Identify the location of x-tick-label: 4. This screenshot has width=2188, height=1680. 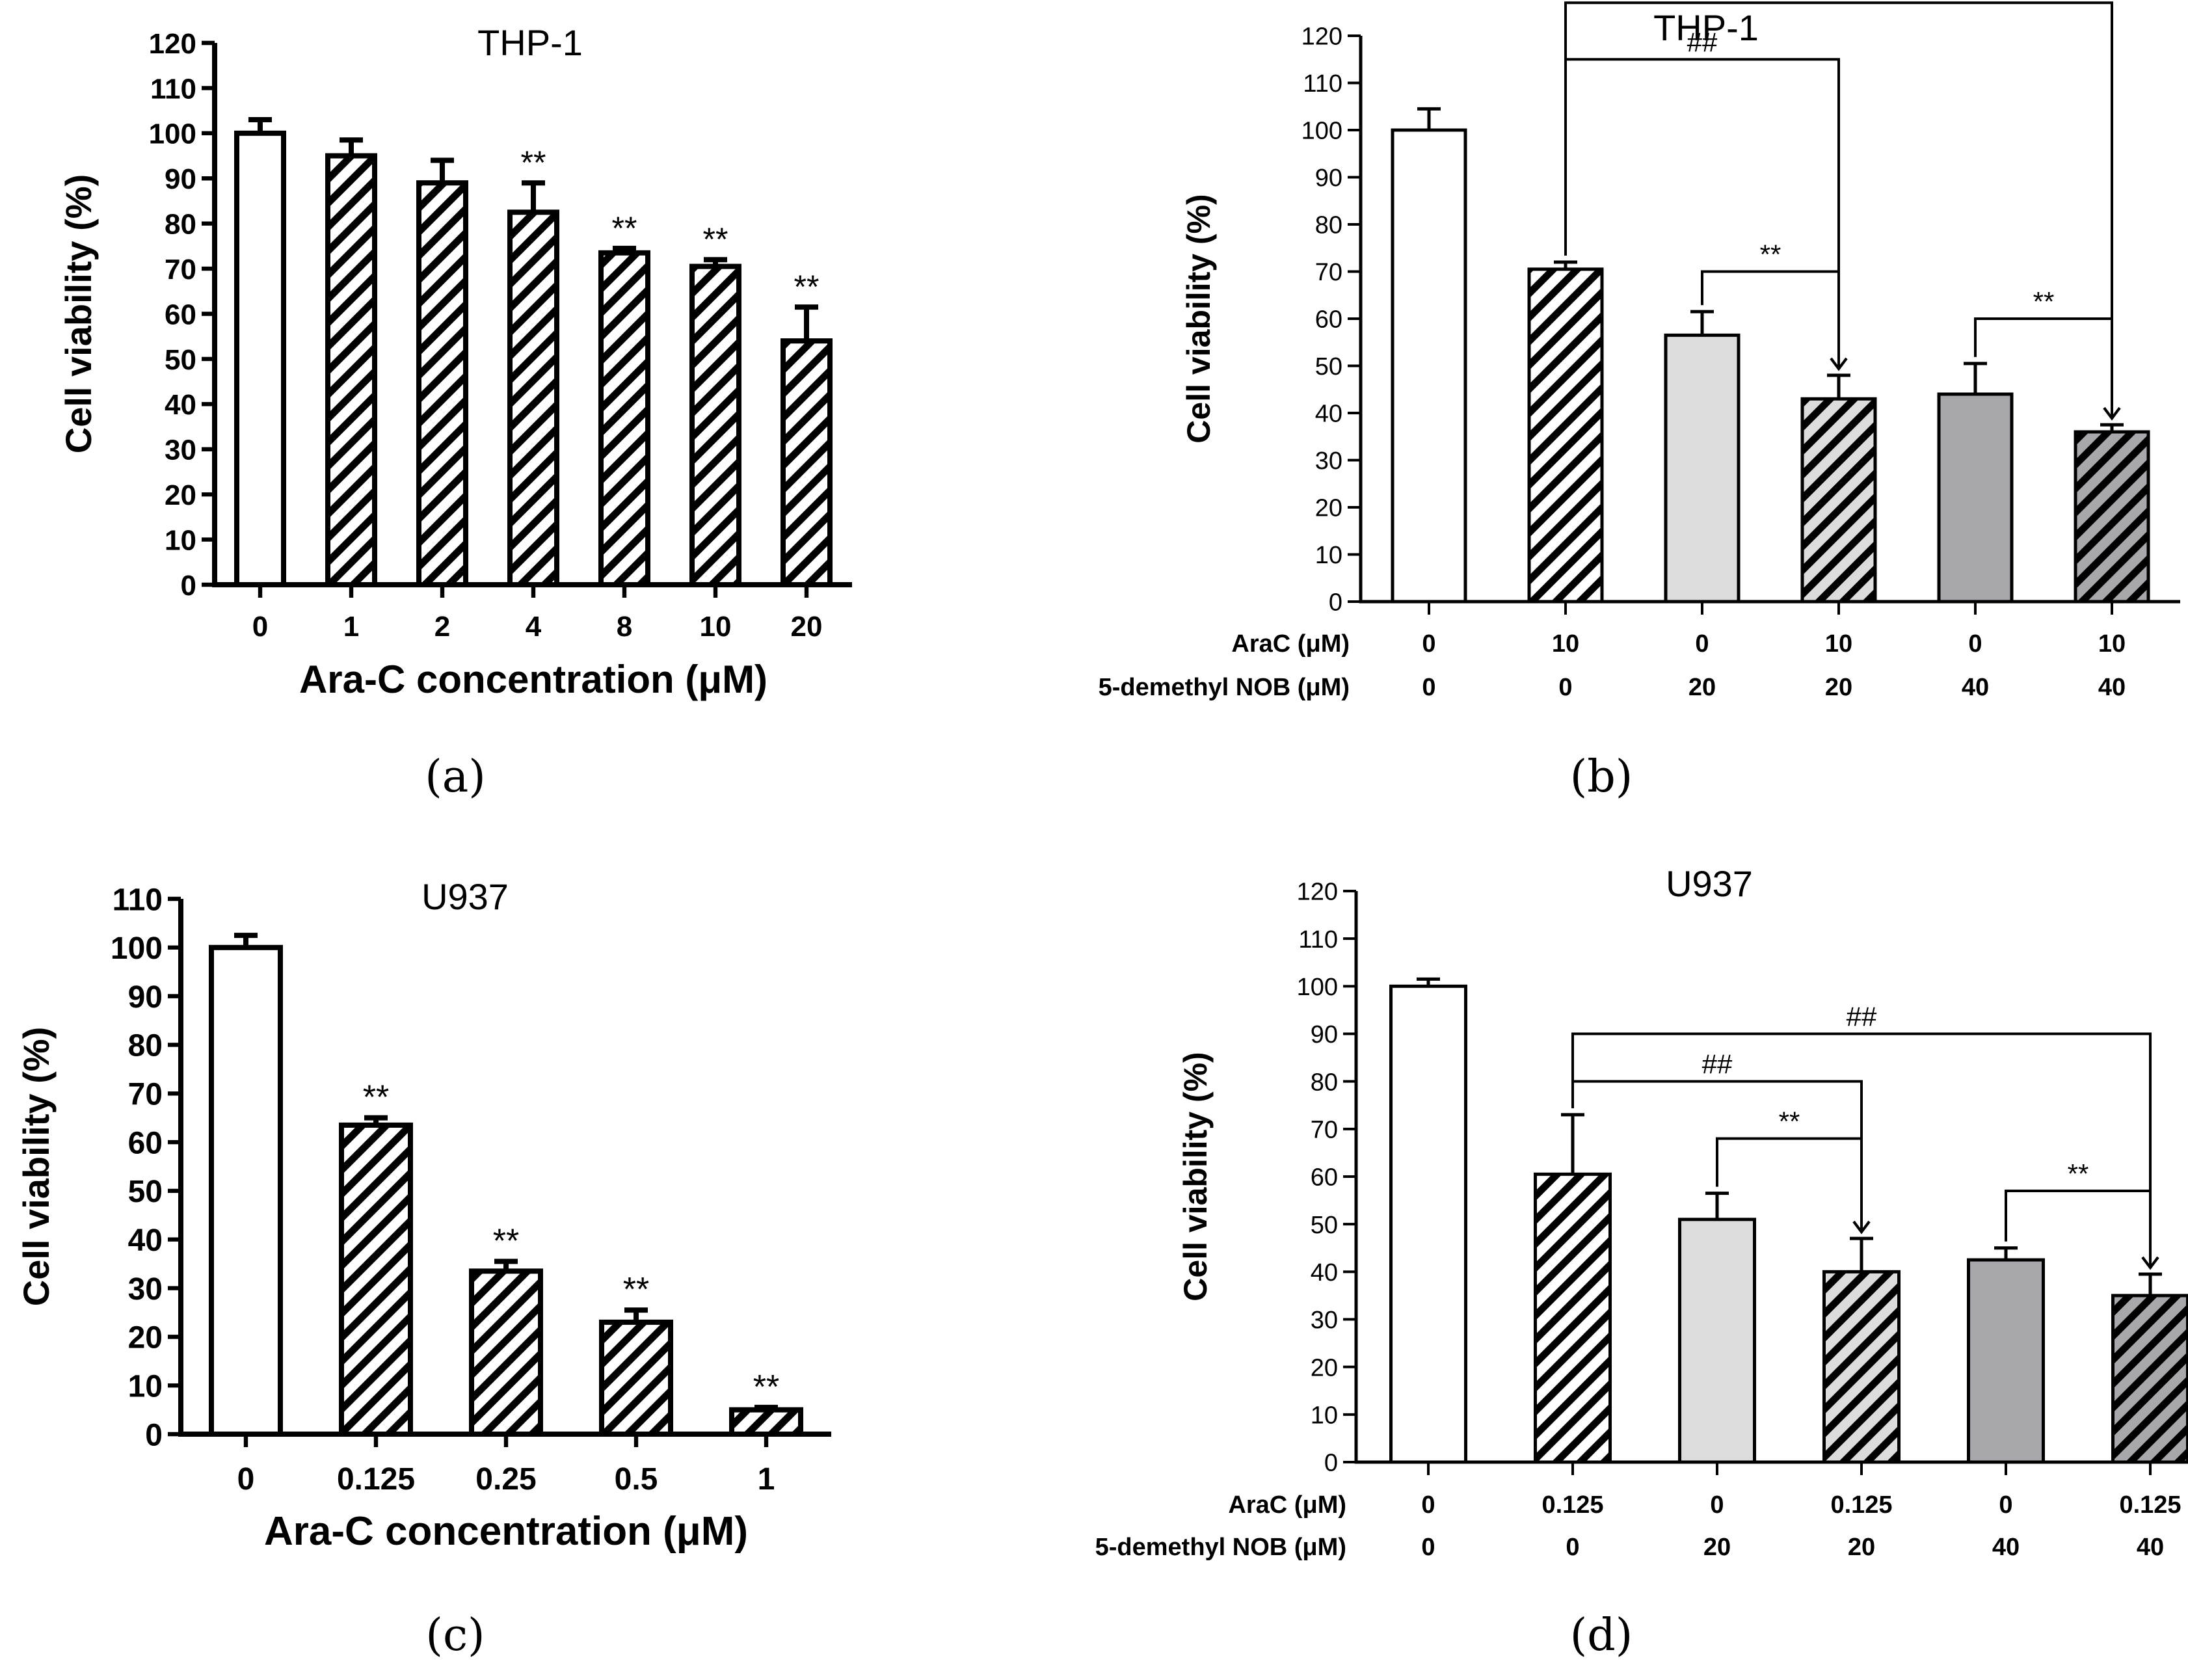
(534, 627).